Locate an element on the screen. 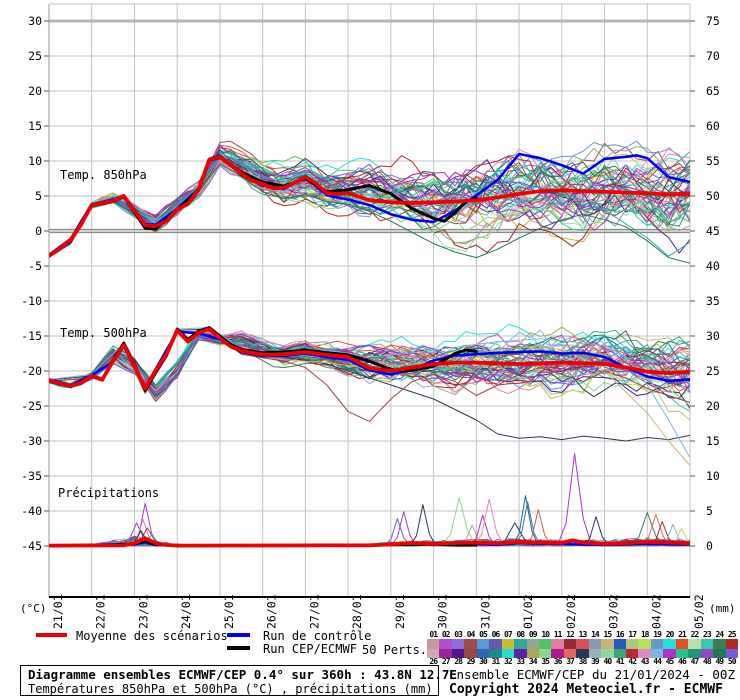 The height and width of the screenshot is (700, 740). legend-control-label: Run de contrôle is located at coordinates (317, 636).